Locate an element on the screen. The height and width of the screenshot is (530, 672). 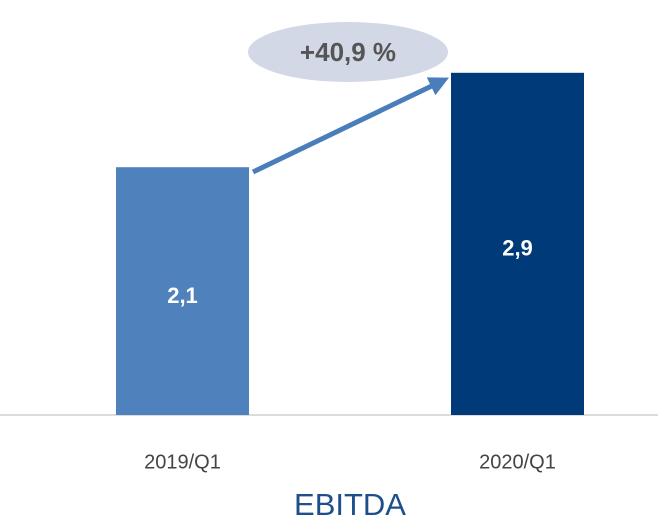
annotation-bubble is located at coordinates (348, 52).